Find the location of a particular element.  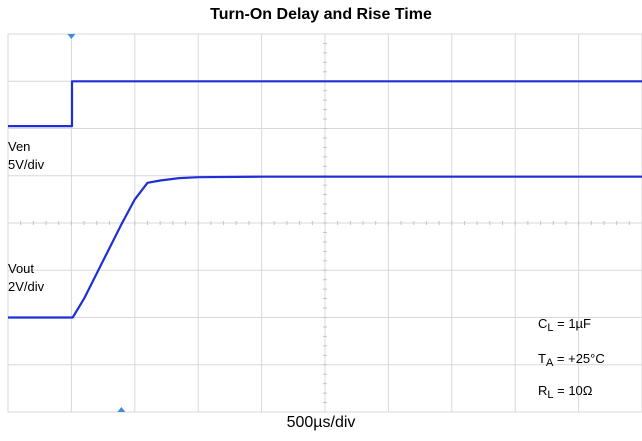

rl-value: = 10Ω is located at coordinates (573, 390).